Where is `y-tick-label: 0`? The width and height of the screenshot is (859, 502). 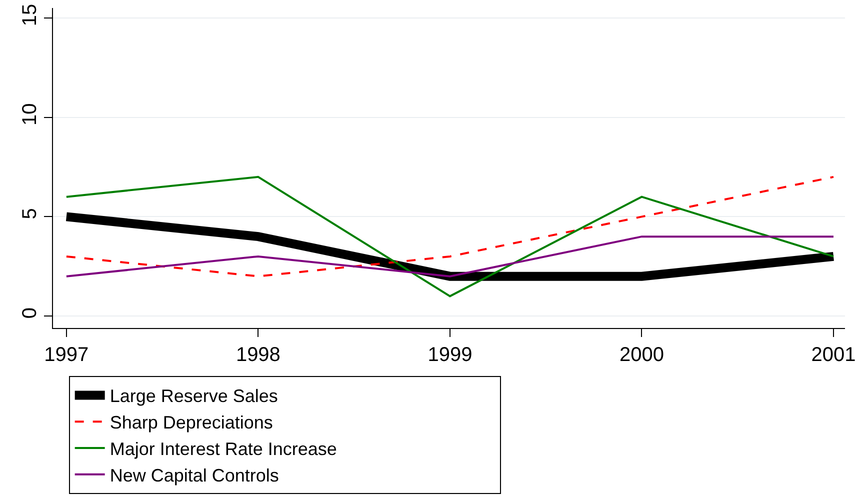 y-tick-label: 0 is located at coordinates (30, 313).